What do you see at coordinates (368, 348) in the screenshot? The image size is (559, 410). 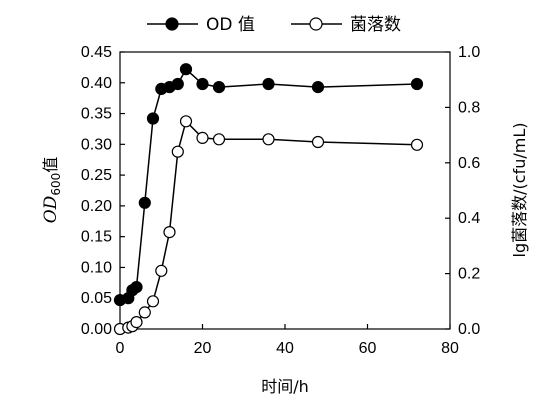 I see `x-tick-label: 60` at bounding box center [368, 348].